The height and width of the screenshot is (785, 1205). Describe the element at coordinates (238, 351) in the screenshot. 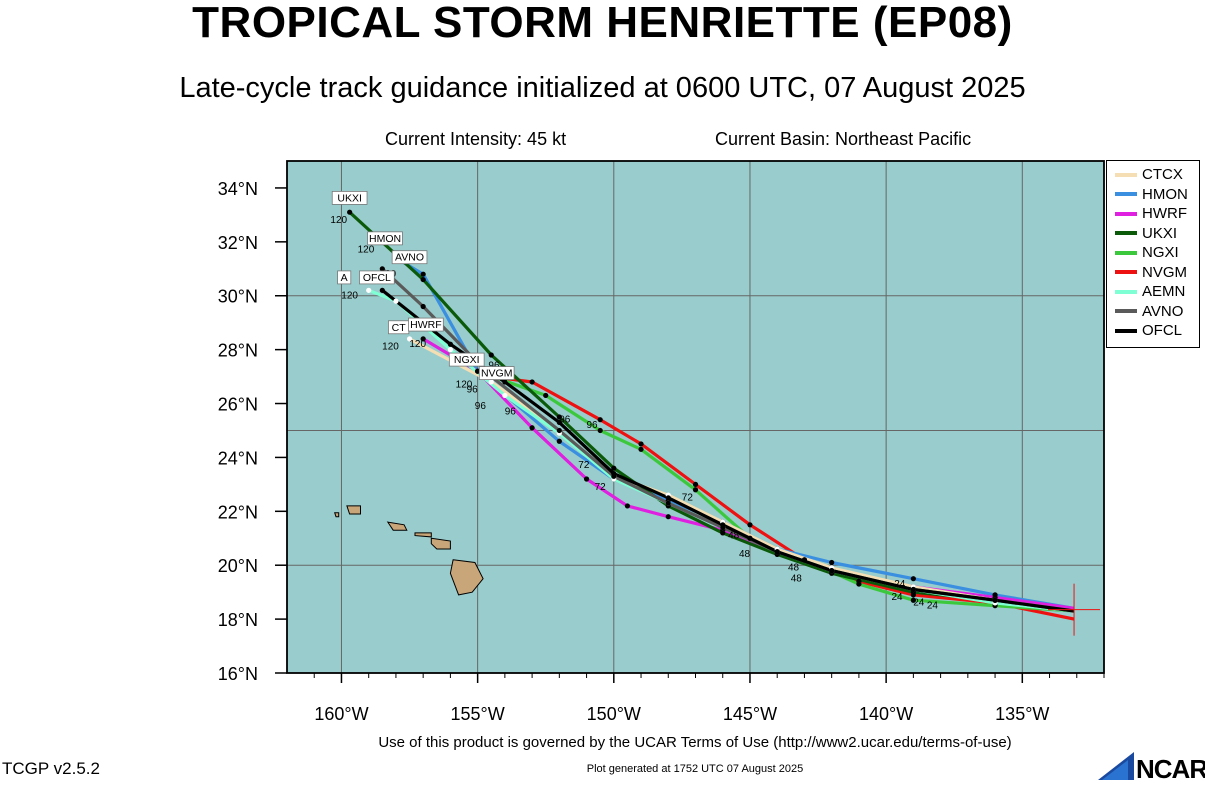

I see `lat-tick-label: 28°N` at that location.